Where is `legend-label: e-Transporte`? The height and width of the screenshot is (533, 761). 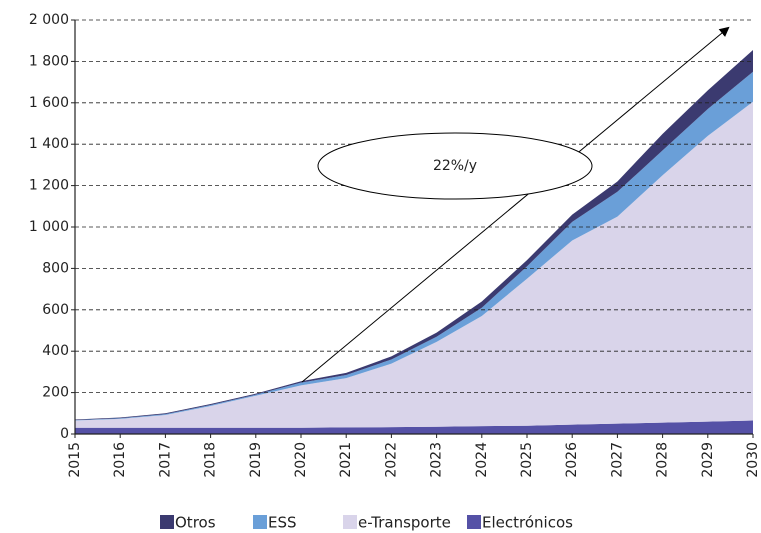 legend-label: e-Transporte is located at coordinates (404, 523).